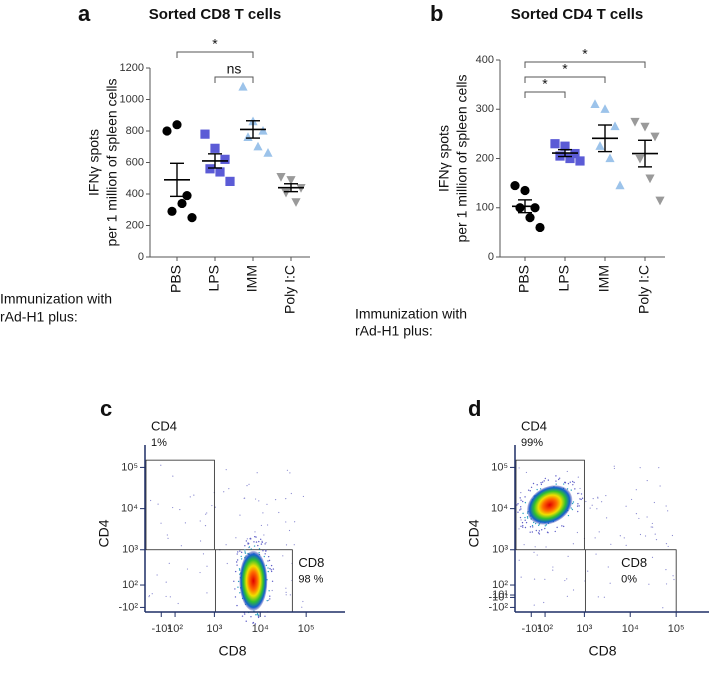  Describe the element at coordinates (545, 629) in the screenshot. I see `x-tick-label: 10²` at that location.